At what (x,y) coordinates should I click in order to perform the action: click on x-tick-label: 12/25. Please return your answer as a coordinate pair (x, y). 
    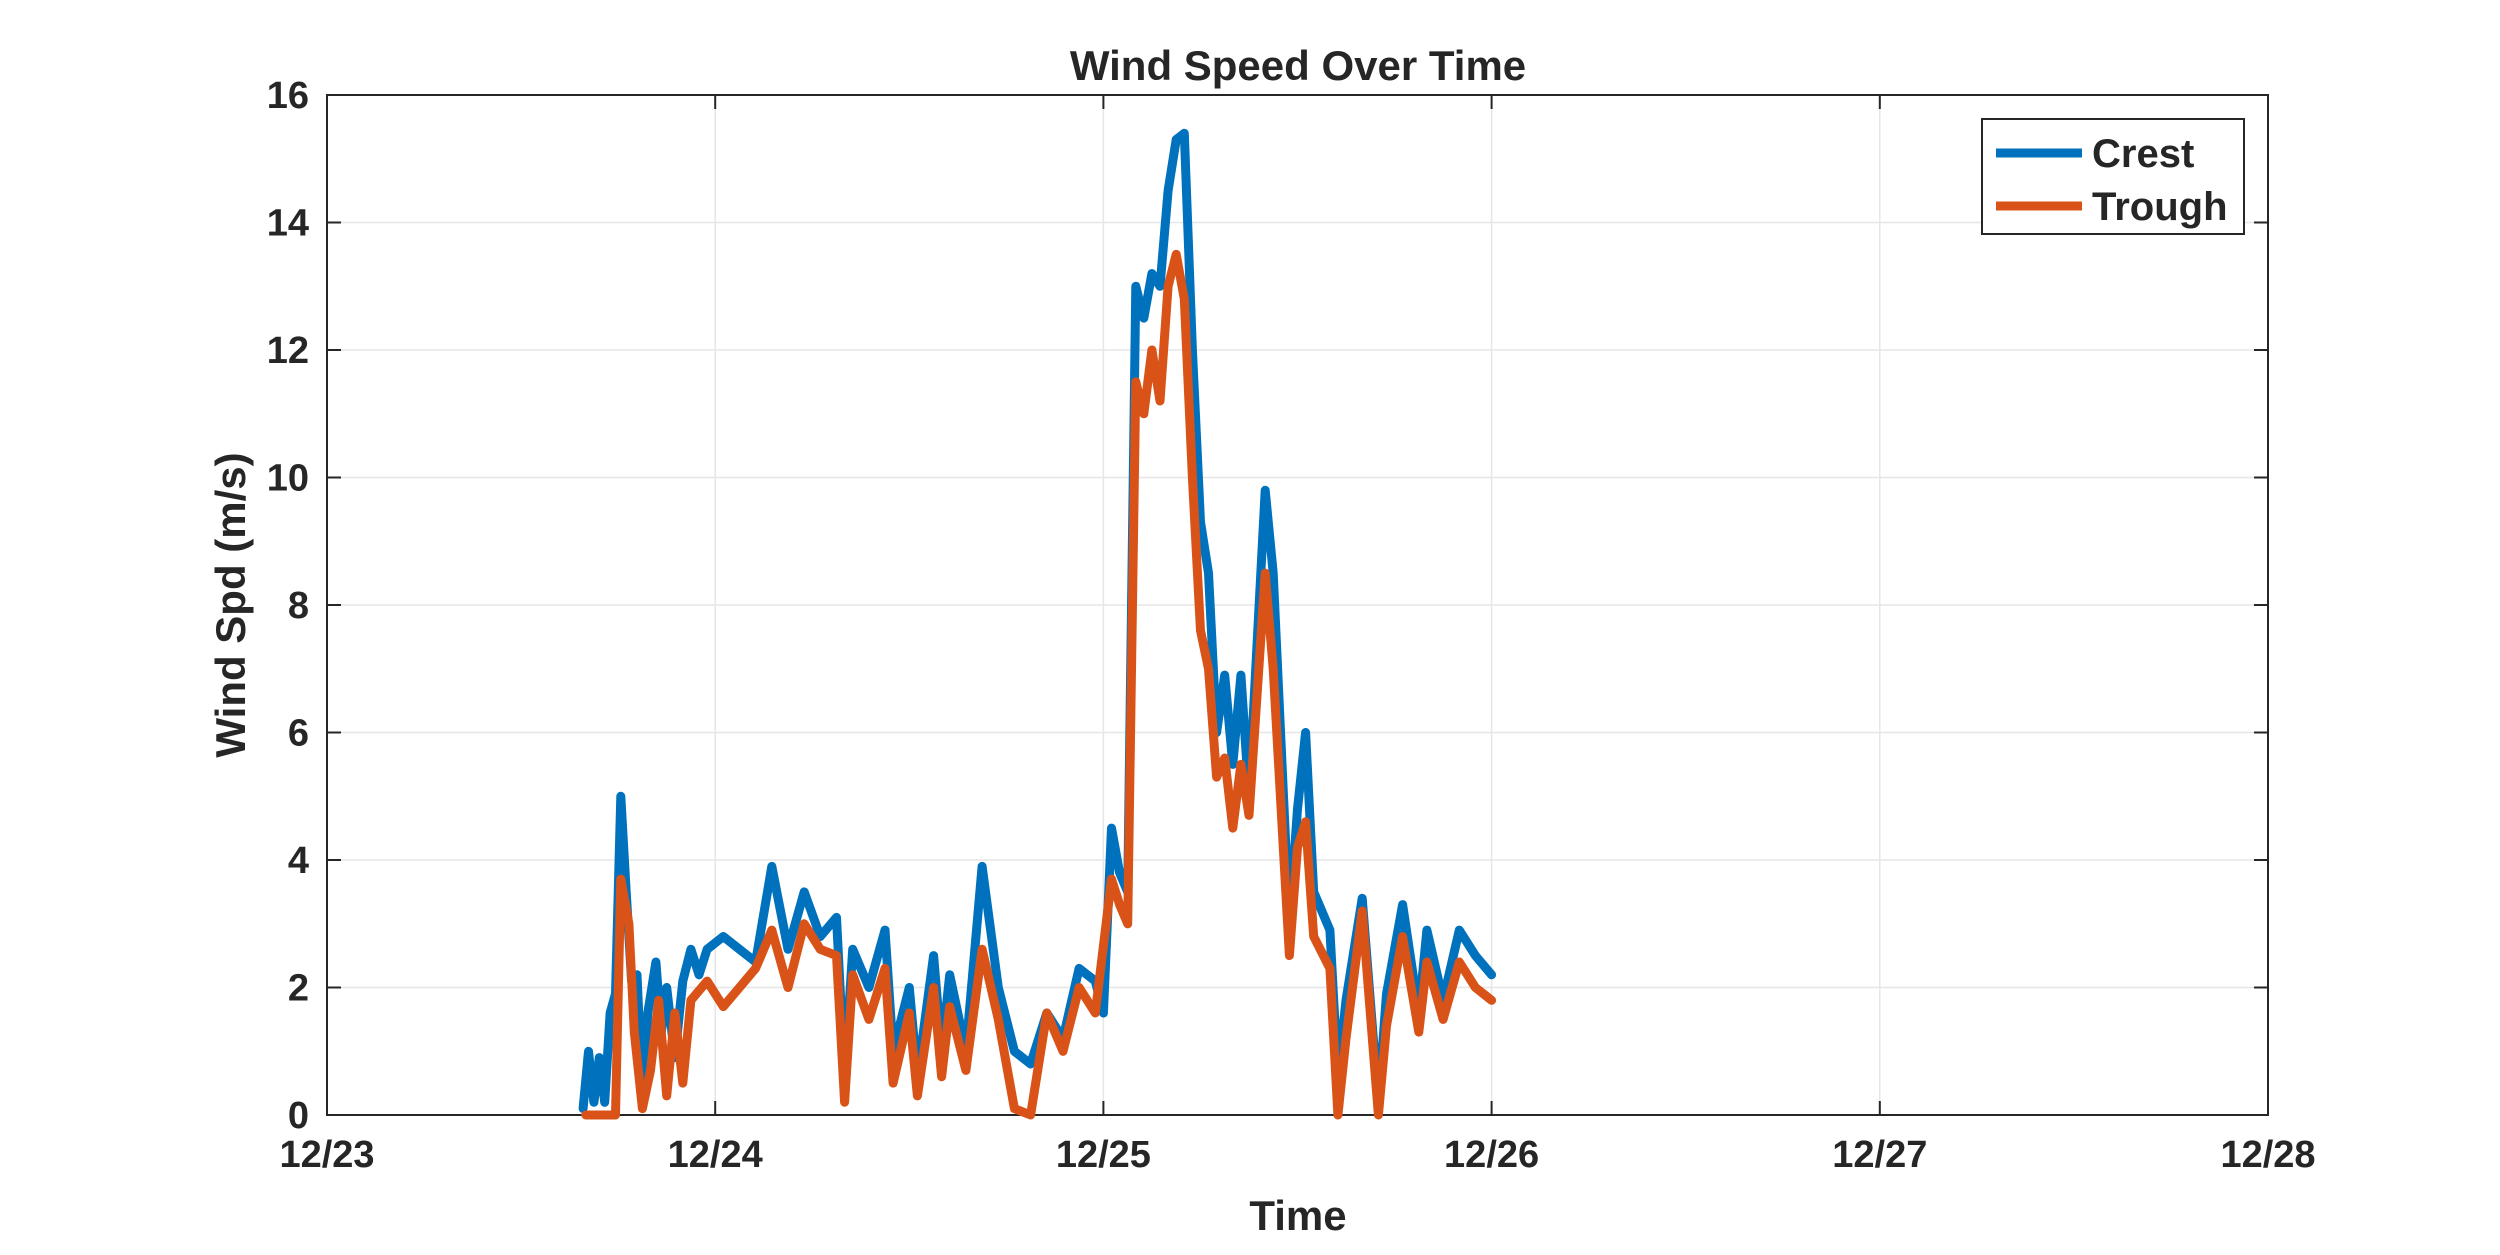
    Looking at the image, I should click on (1103, 1155).